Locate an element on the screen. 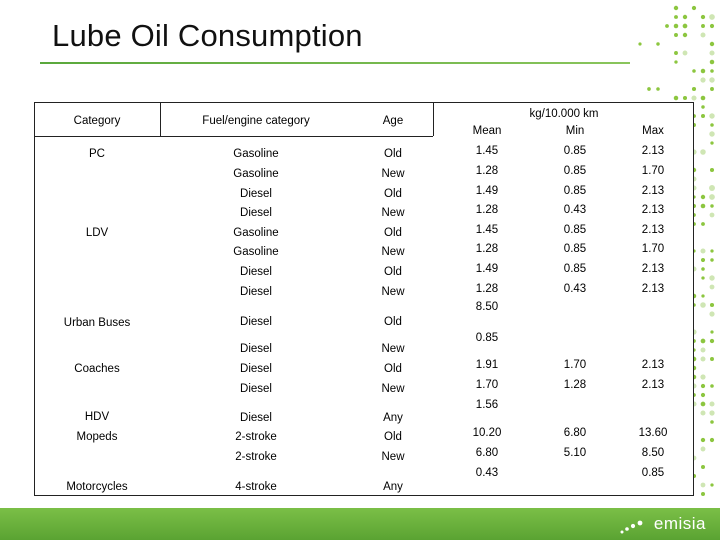  cell-category: Mopeds is located at coordinates (97, 437).